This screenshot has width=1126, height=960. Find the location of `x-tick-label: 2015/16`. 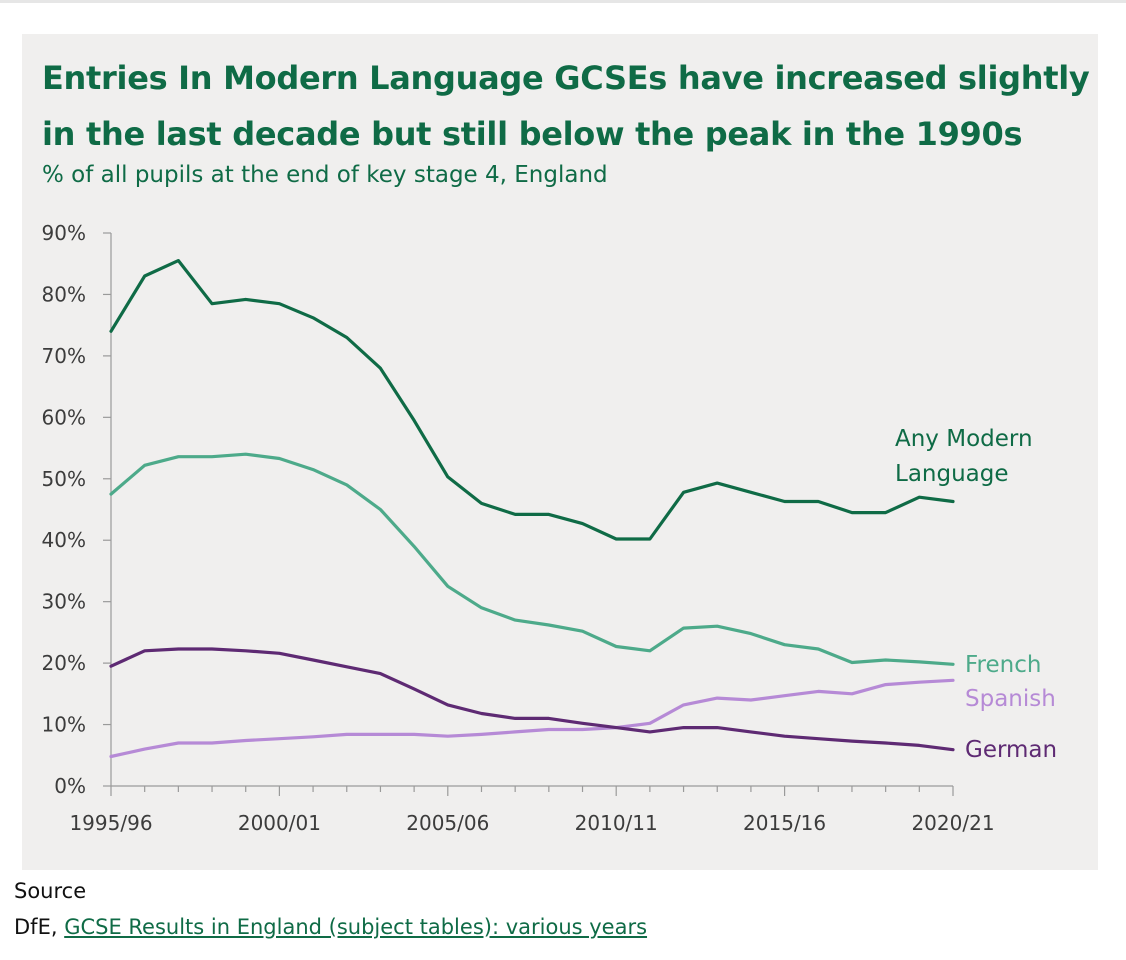

x-tick-label: 2015/16 is located at coordinates (784, 823).